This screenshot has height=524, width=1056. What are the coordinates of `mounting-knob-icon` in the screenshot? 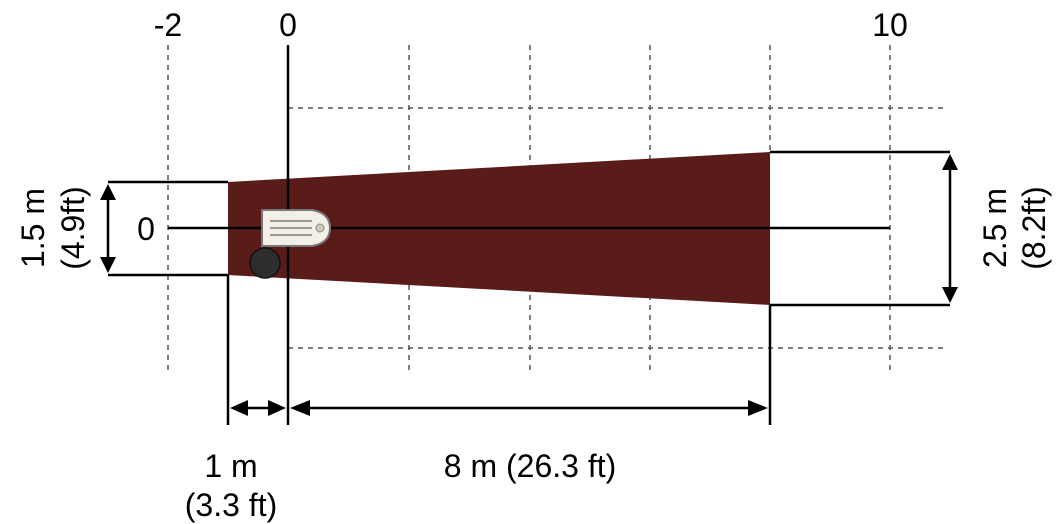 It's located at (265, 263).